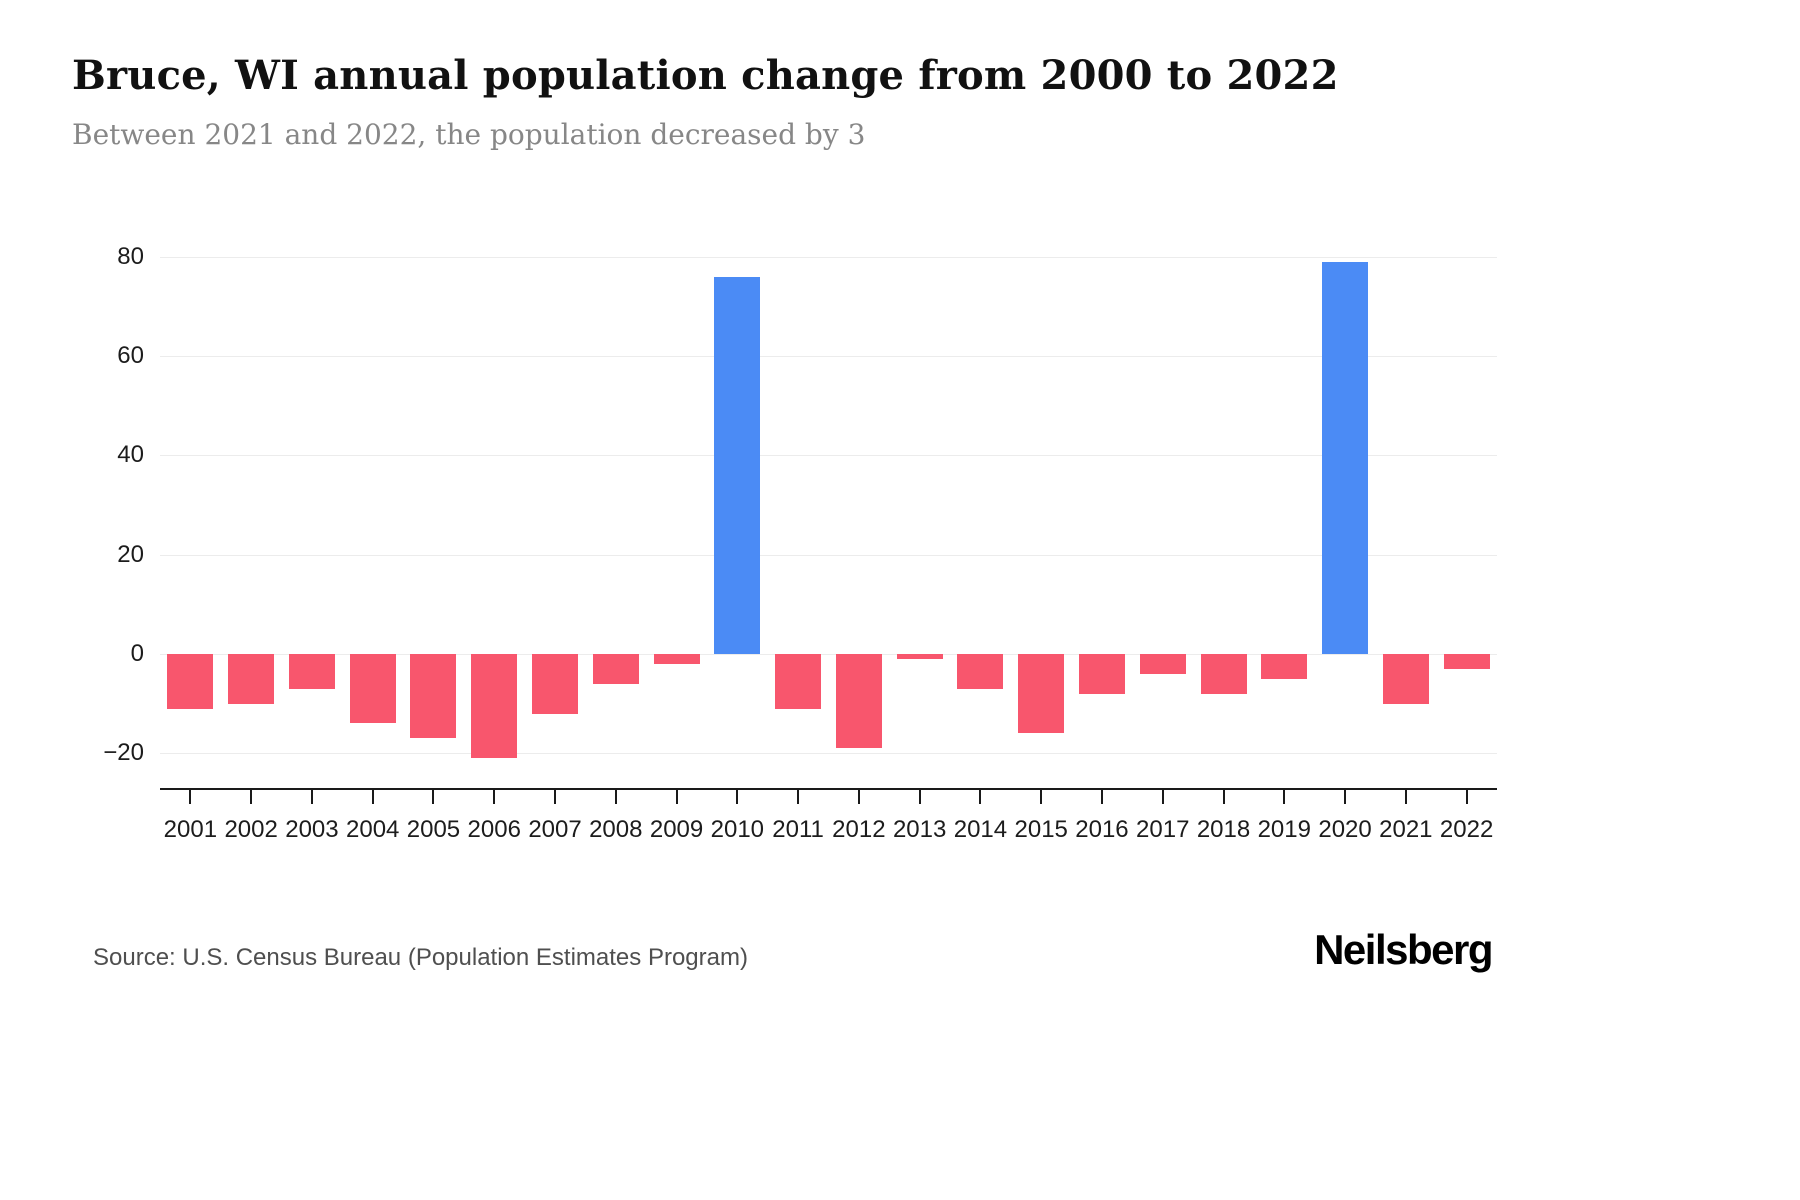  I want to click on bar-2006, so click(494, 706).